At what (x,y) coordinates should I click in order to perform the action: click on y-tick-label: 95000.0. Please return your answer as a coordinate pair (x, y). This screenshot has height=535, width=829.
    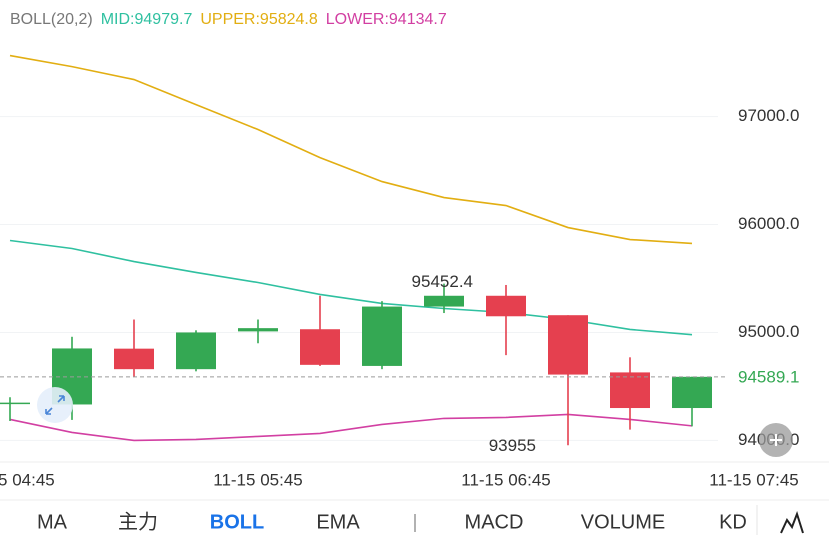
    Looking at the image, I should click on (768, 331).